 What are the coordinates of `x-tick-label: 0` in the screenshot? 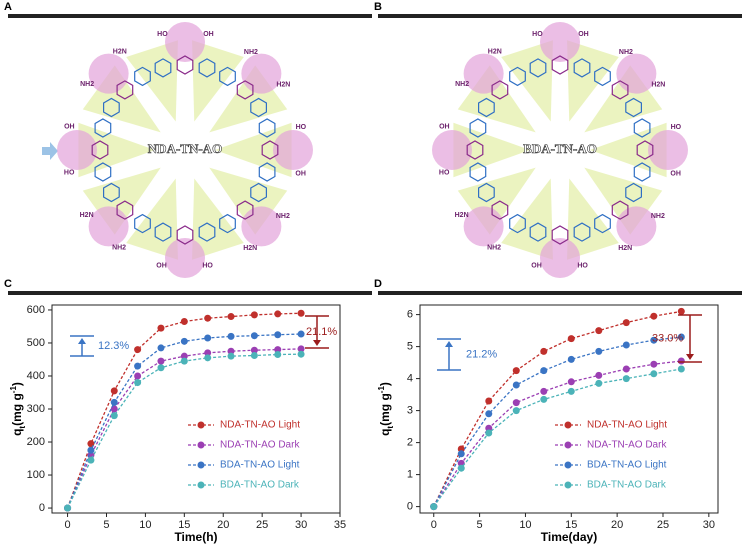 It's located at (68, 525).